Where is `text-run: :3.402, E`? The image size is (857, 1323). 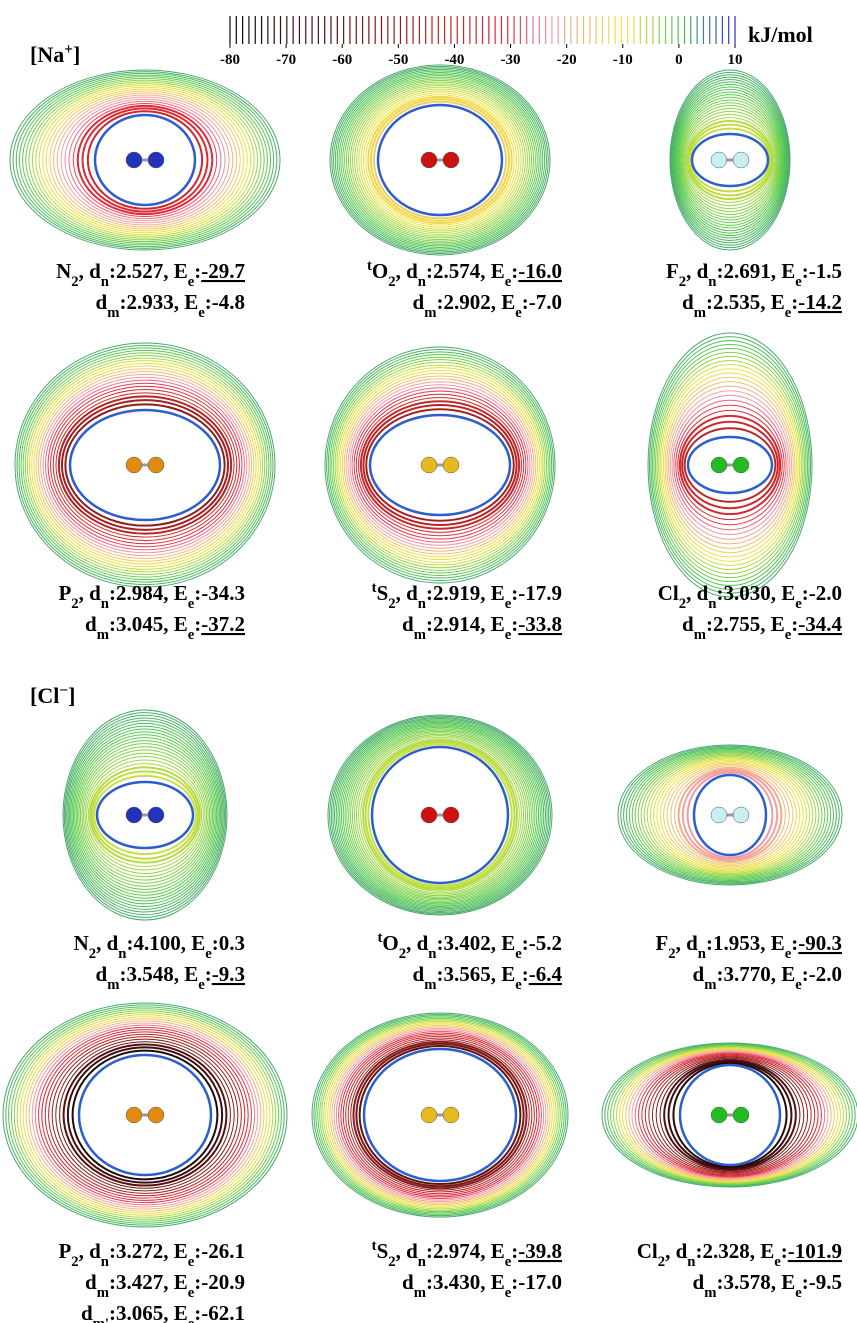 text-run: :3.402, E is located at coordinates (475, 943).